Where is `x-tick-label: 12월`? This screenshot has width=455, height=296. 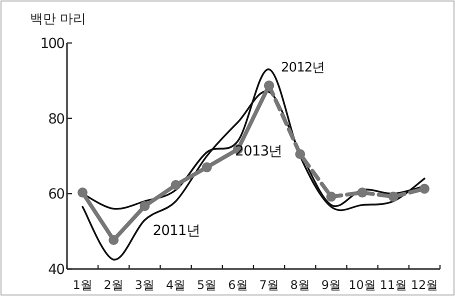 x-tick-label: 12월 is located at coordinates (424, 285).